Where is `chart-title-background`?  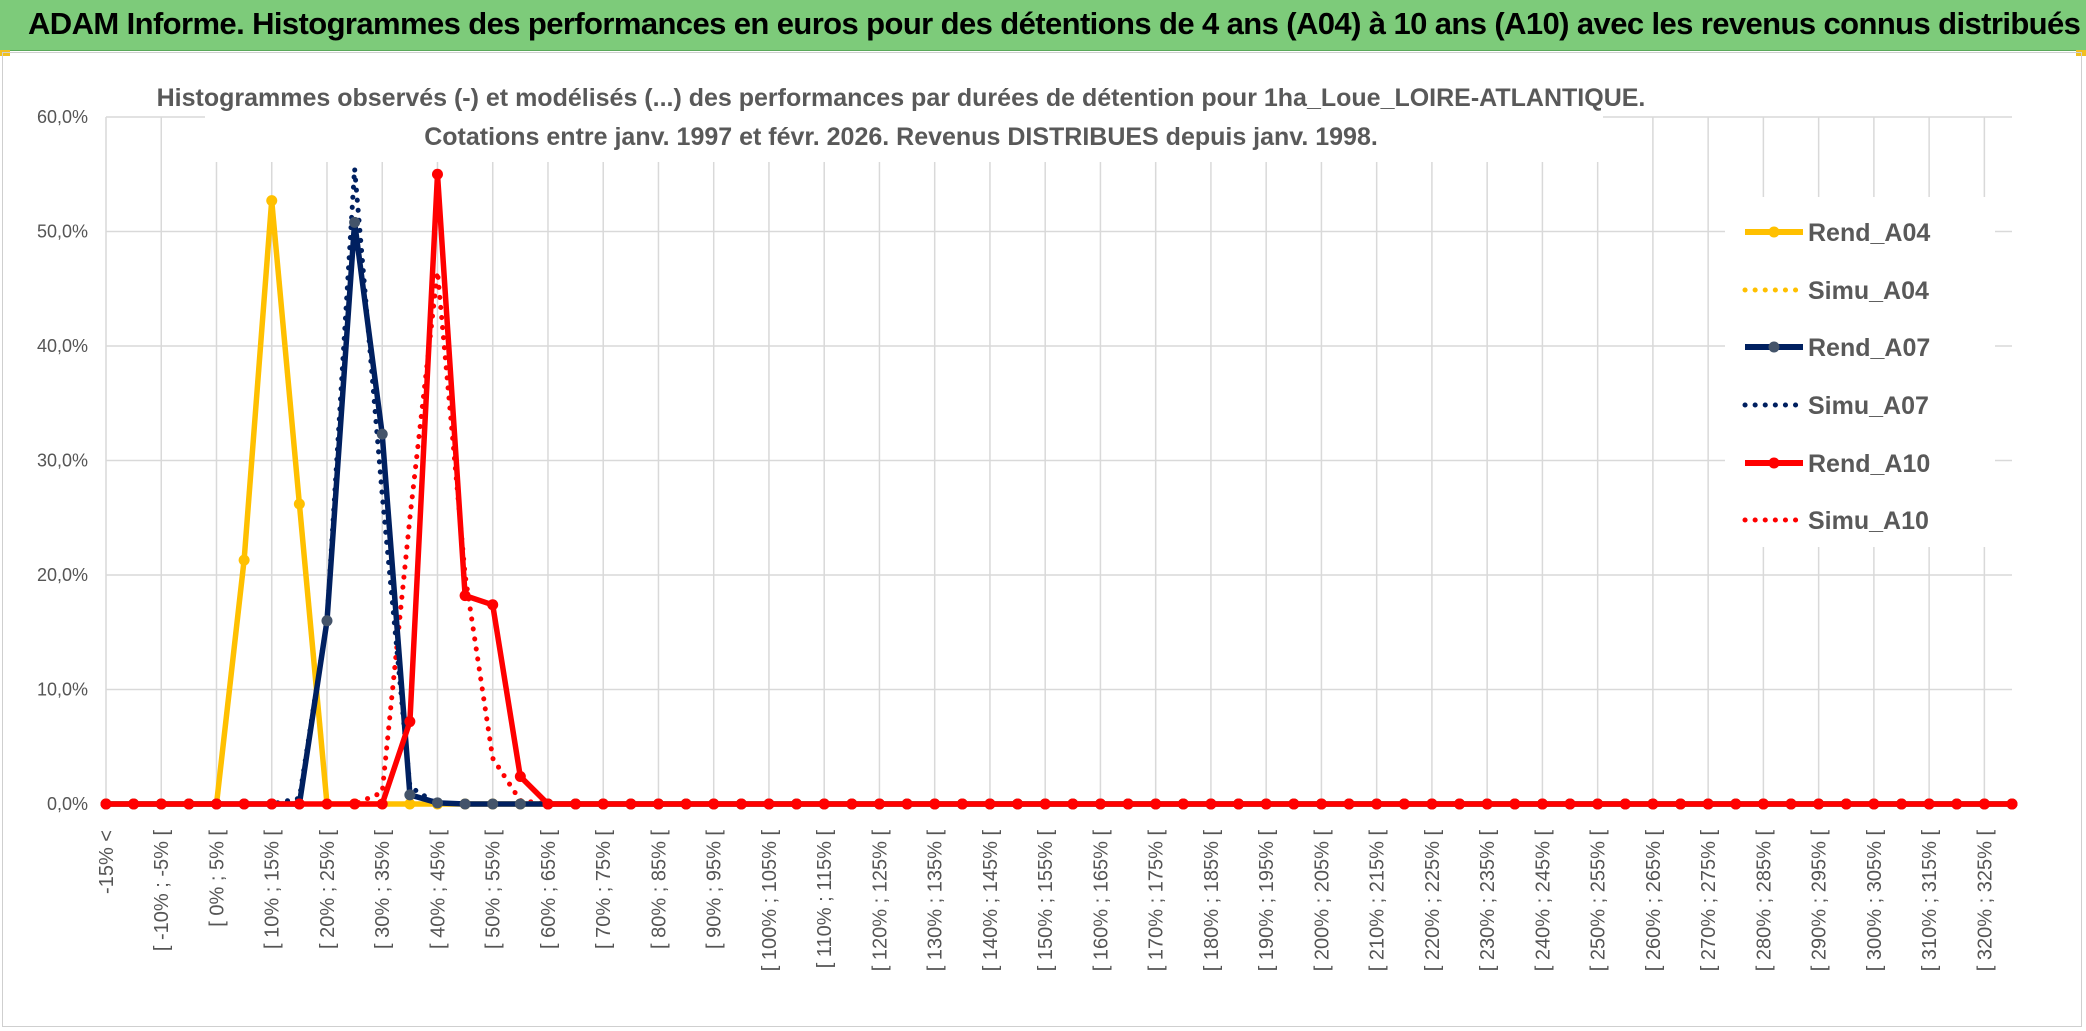
chart-title-background is located at coordinates (904, 119).